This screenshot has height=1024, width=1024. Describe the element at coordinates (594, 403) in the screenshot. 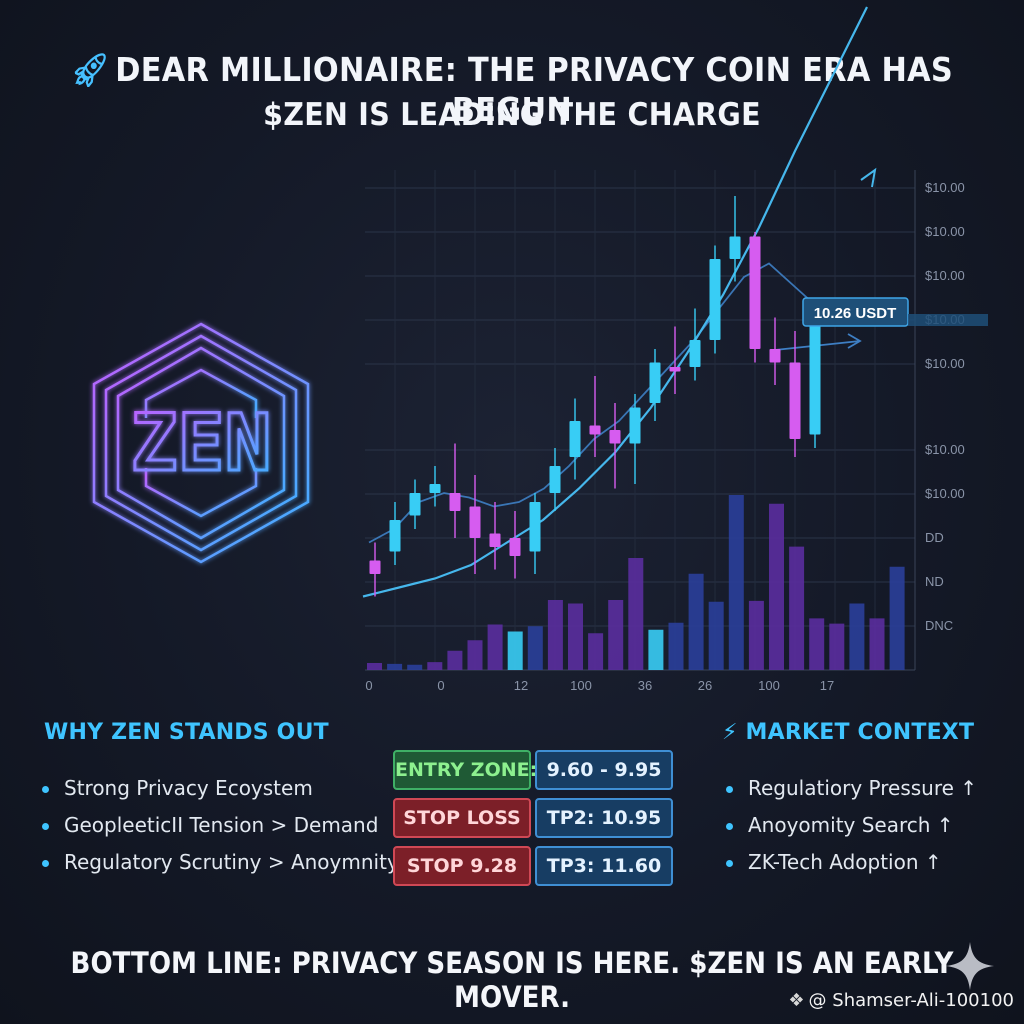

I see `moving-average-line` at that location.